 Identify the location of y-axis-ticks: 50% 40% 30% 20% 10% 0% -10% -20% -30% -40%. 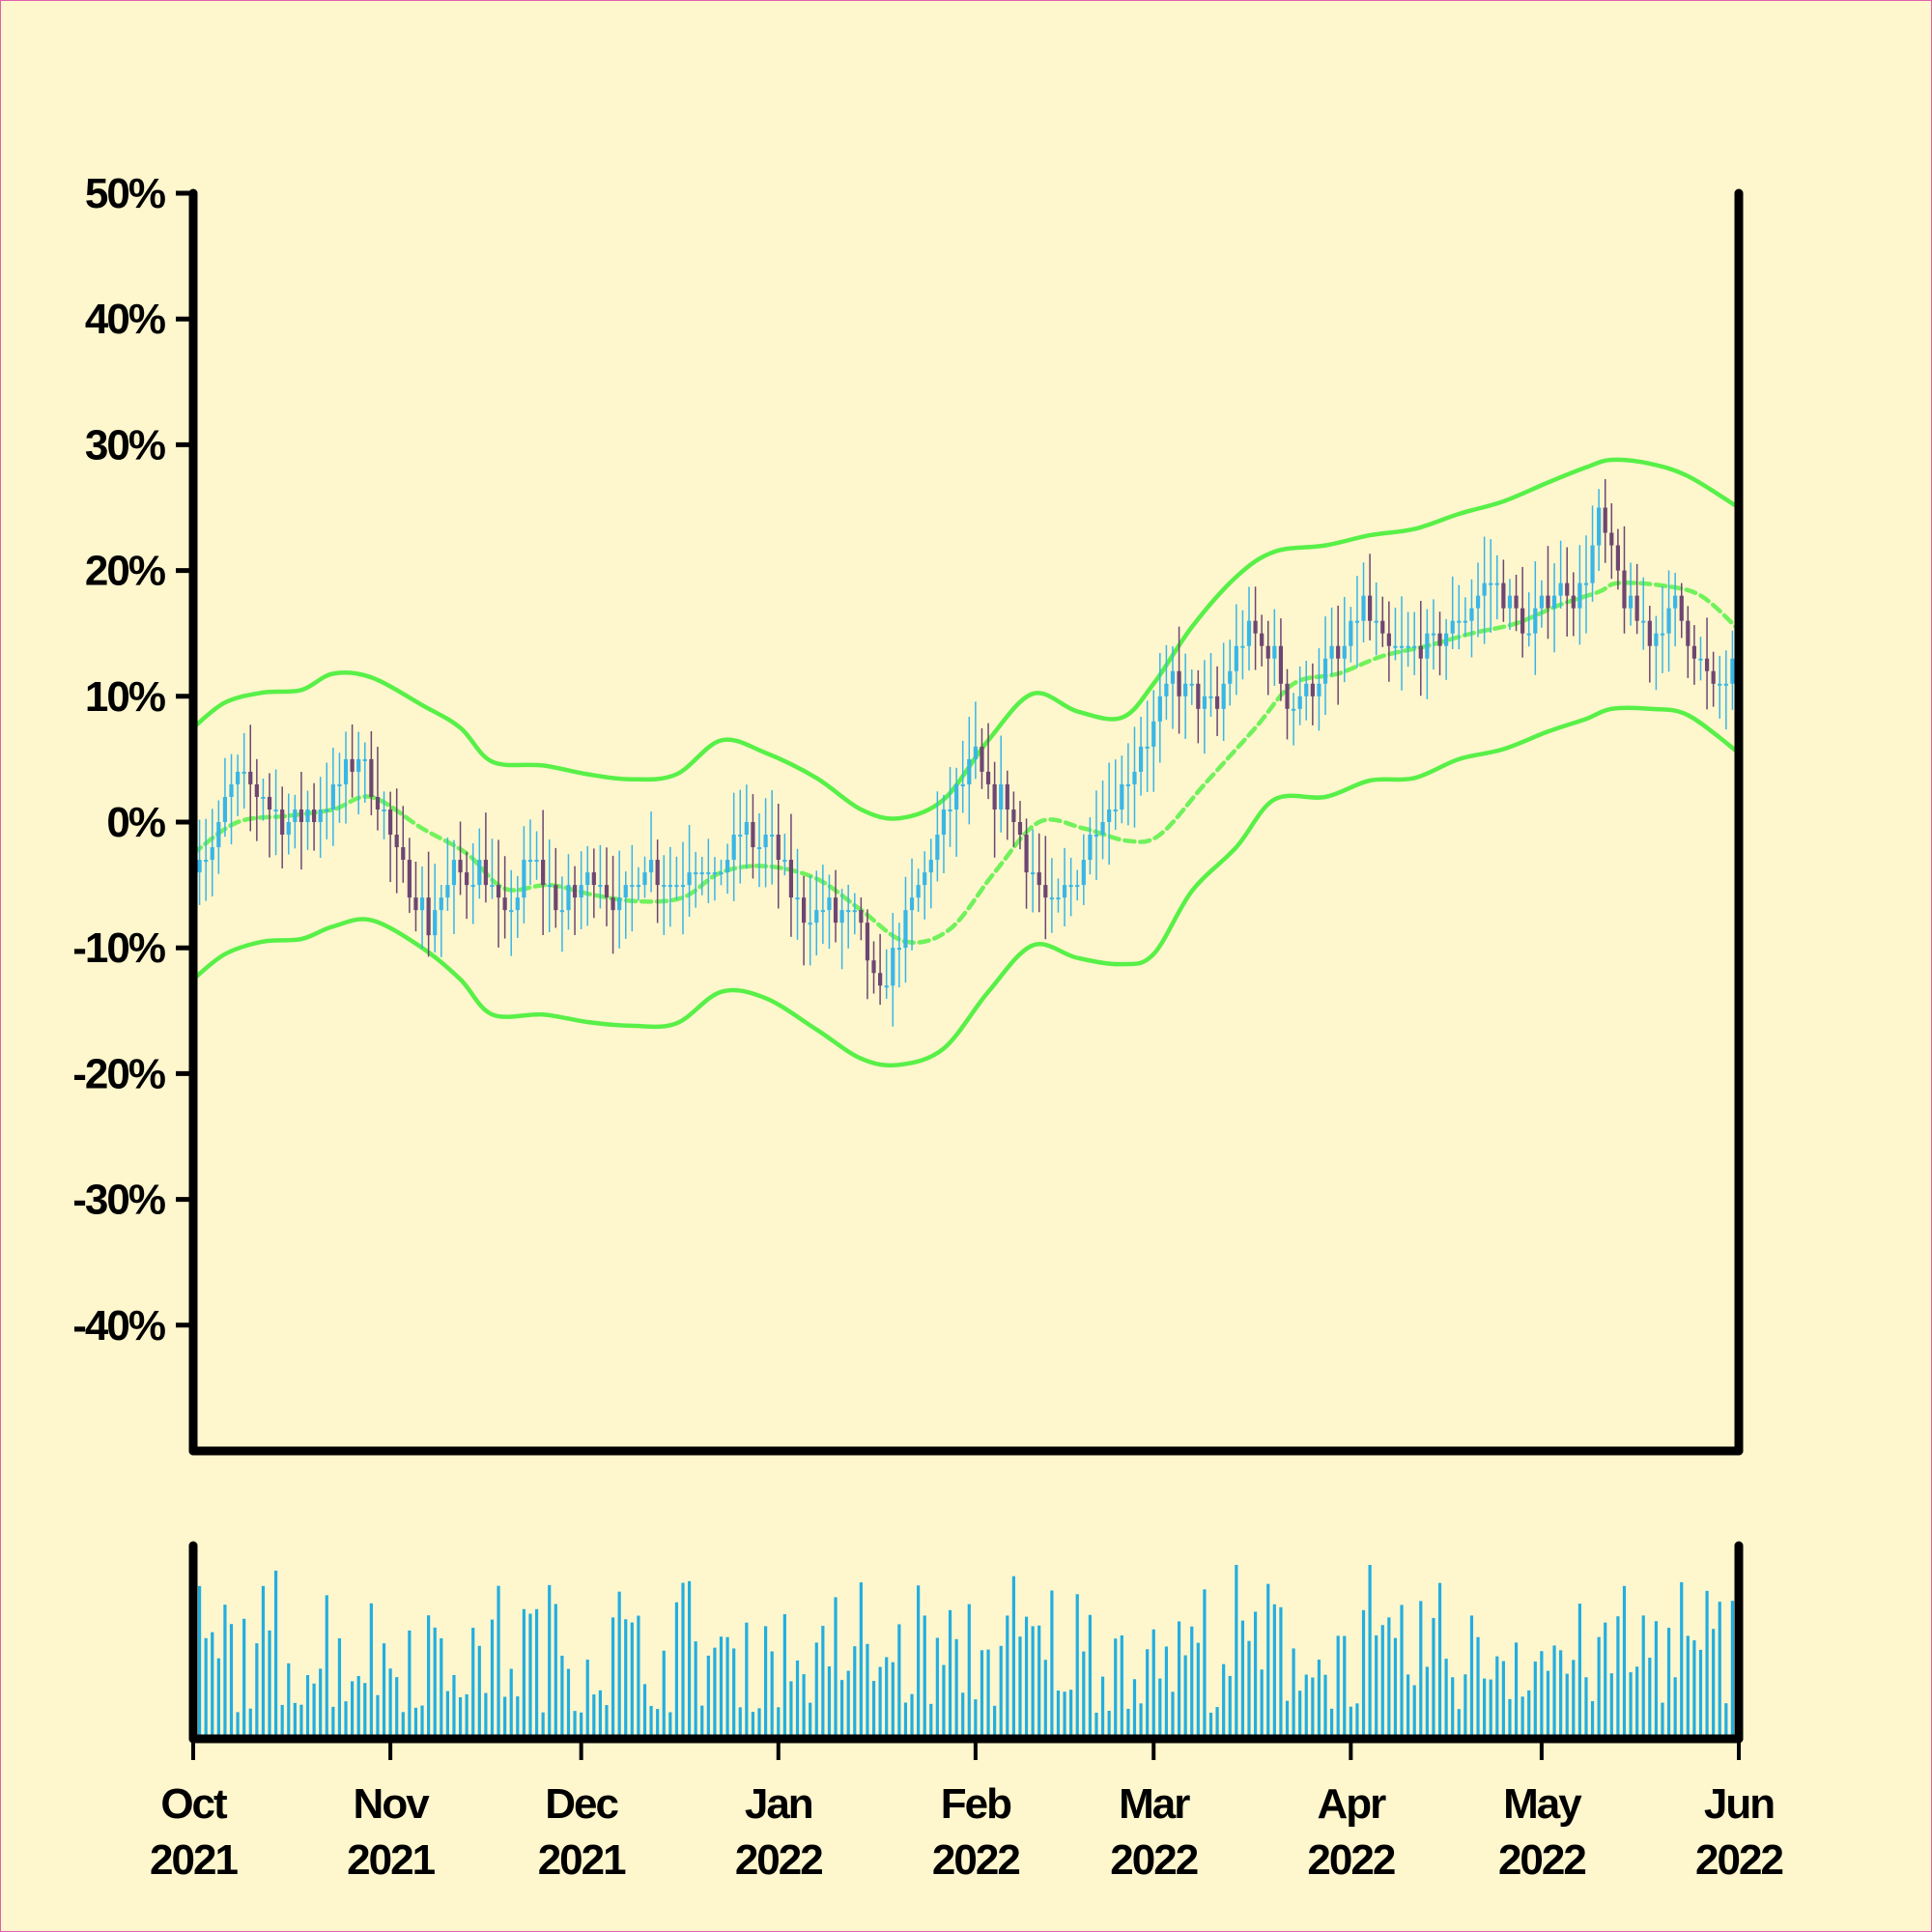
(132, 760).